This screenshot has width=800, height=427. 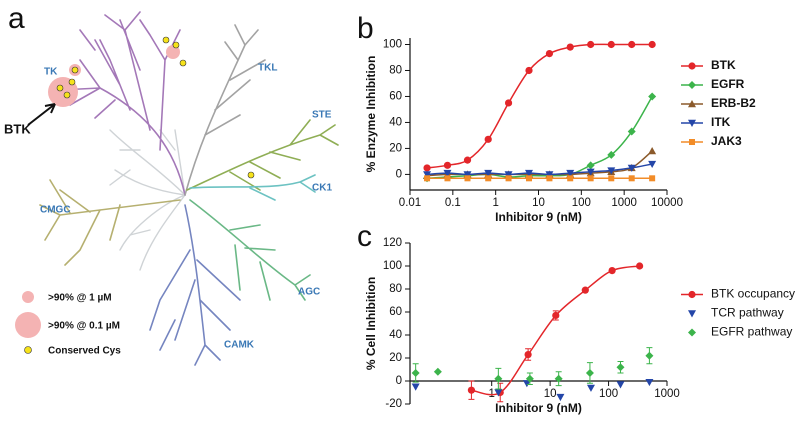 I want to click on y-axis-label: % Enzyme Inhibition, so click(x=371, y=114).